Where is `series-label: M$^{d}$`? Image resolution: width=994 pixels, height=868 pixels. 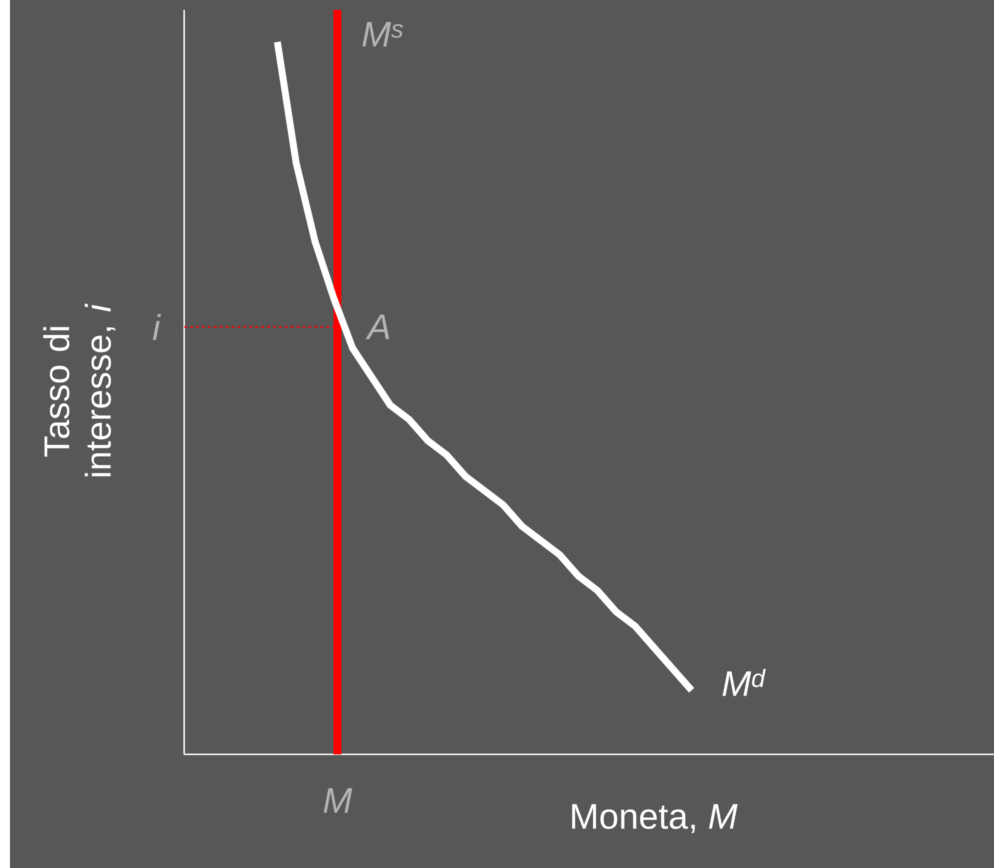 series-label: M$^{d}$ is located at coordinates (744, 682).